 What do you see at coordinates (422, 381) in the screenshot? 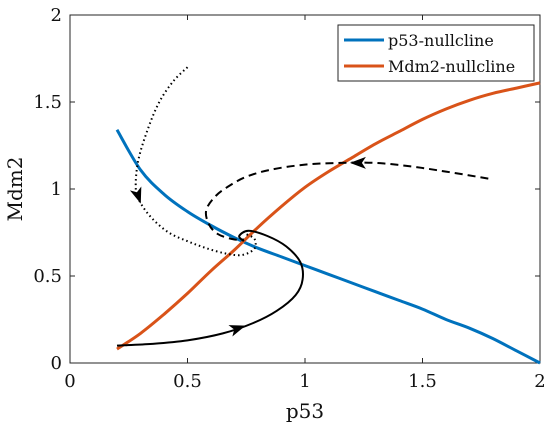
I see `x-tick-label: 1.5` at bounding box center [422, 381].